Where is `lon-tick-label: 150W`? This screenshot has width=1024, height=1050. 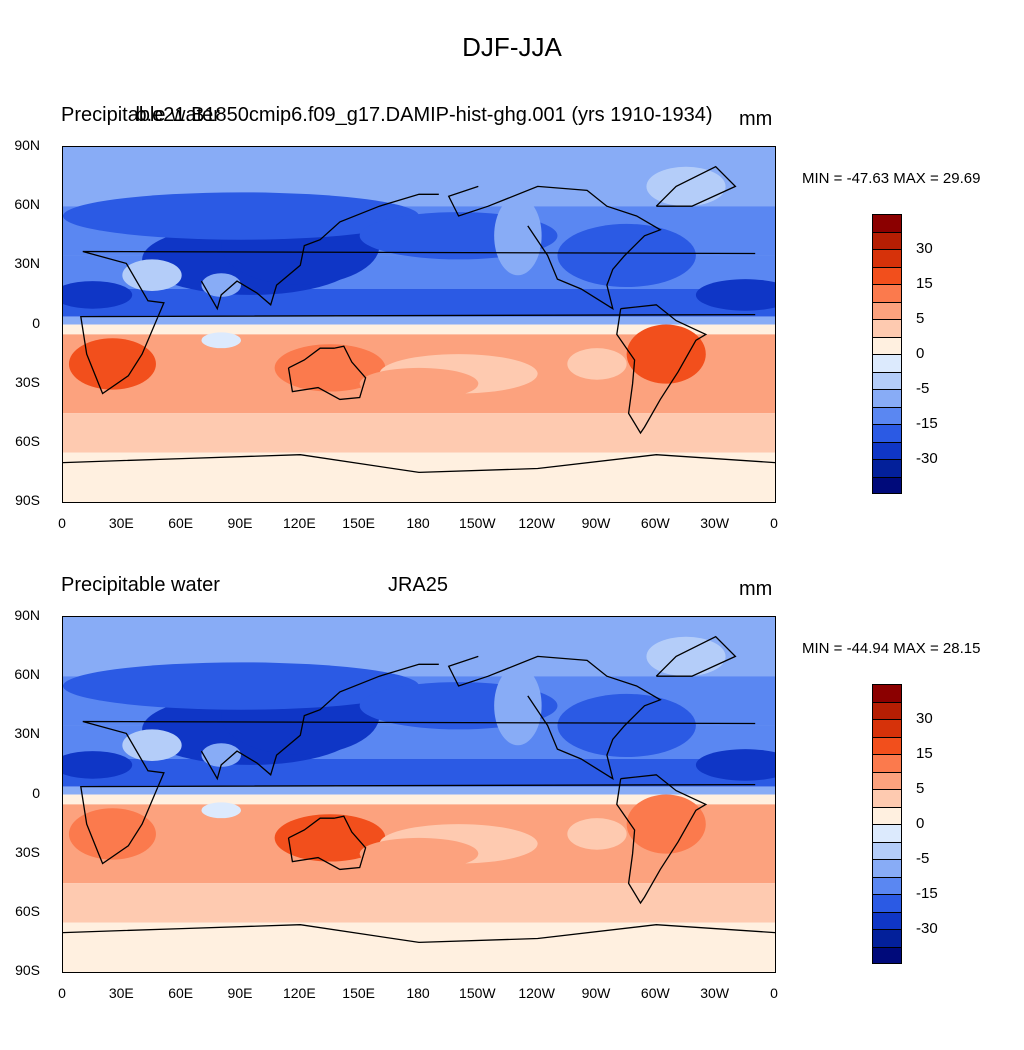
lon-tick-label: 150W is located at coordinates (477, 523).